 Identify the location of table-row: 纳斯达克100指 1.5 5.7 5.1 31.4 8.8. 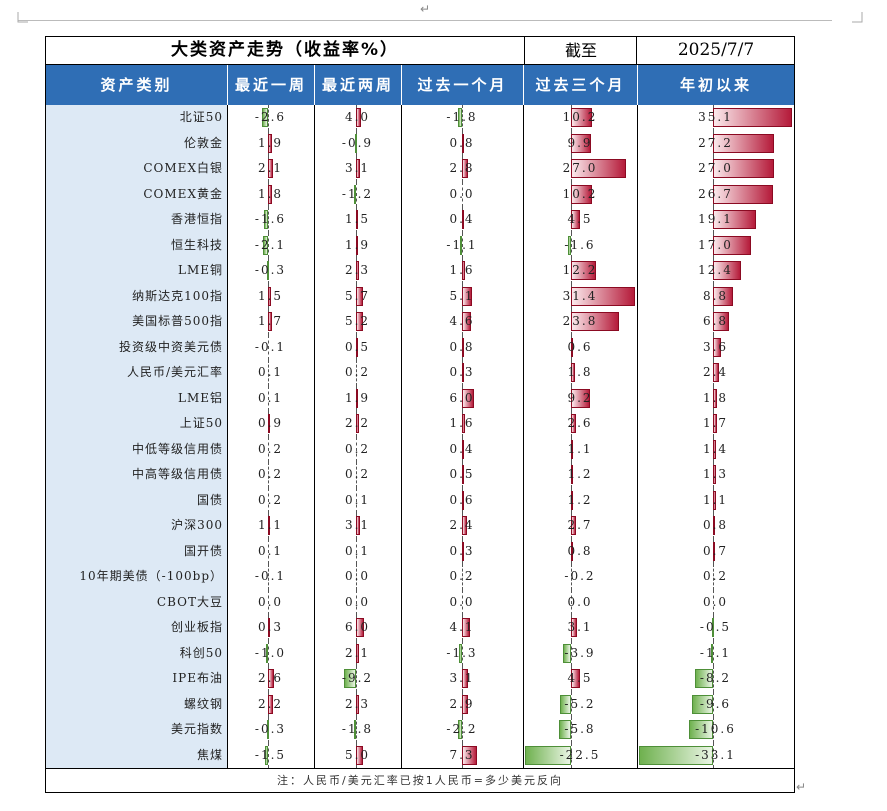
(420, 296).